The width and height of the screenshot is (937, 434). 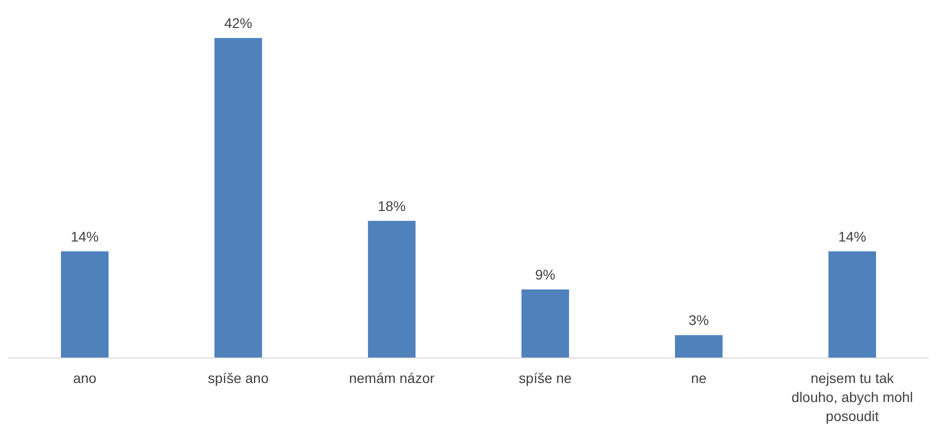 What do you see at coordinates (238, 378) in the screenshot?
I see `x-tick-label: spíše ano` at bounding box center [238, 378].